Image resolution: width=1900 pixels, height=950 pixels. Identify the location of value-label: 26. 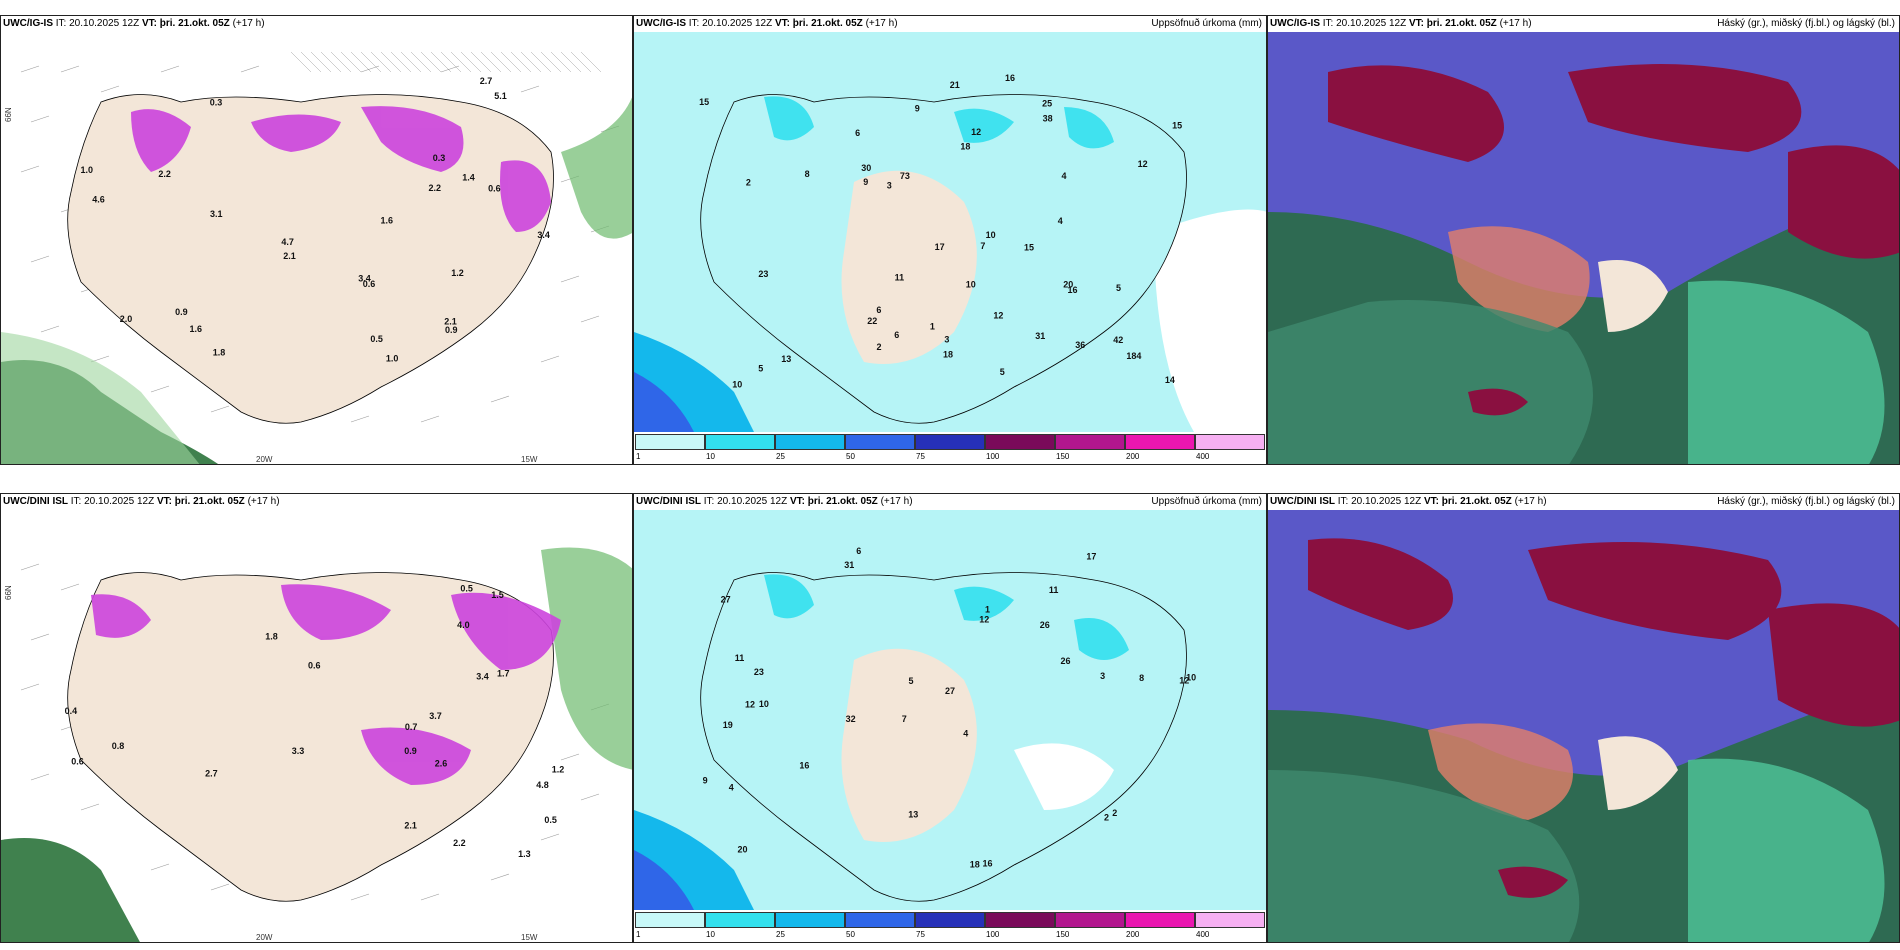
(1045, 625).